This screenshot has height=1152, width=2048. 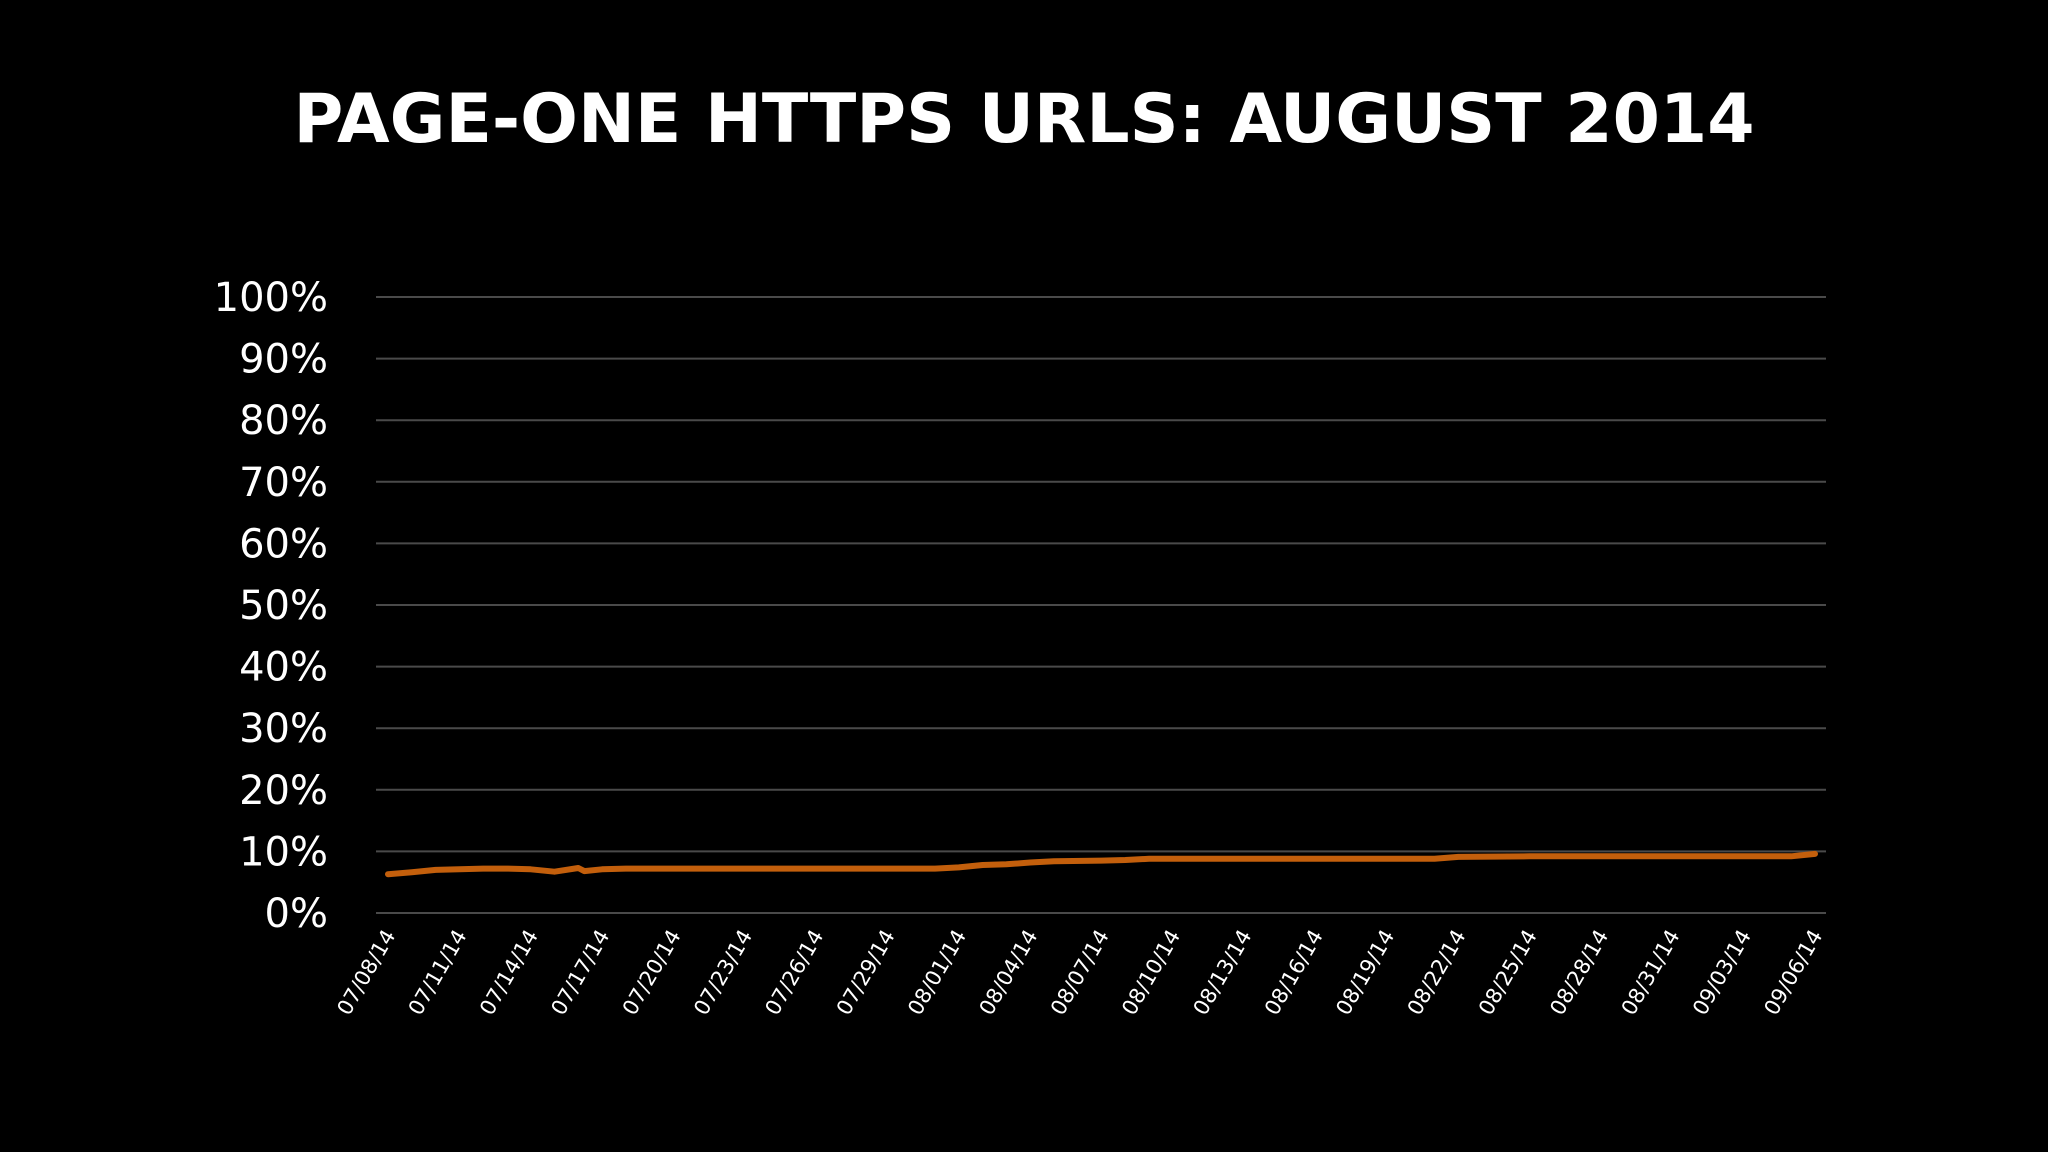 What do you see at coordinates (1651, 973) in the screenshot?
I see `x-tick-label: 08/31/14` at bounding box center [1651, 973].